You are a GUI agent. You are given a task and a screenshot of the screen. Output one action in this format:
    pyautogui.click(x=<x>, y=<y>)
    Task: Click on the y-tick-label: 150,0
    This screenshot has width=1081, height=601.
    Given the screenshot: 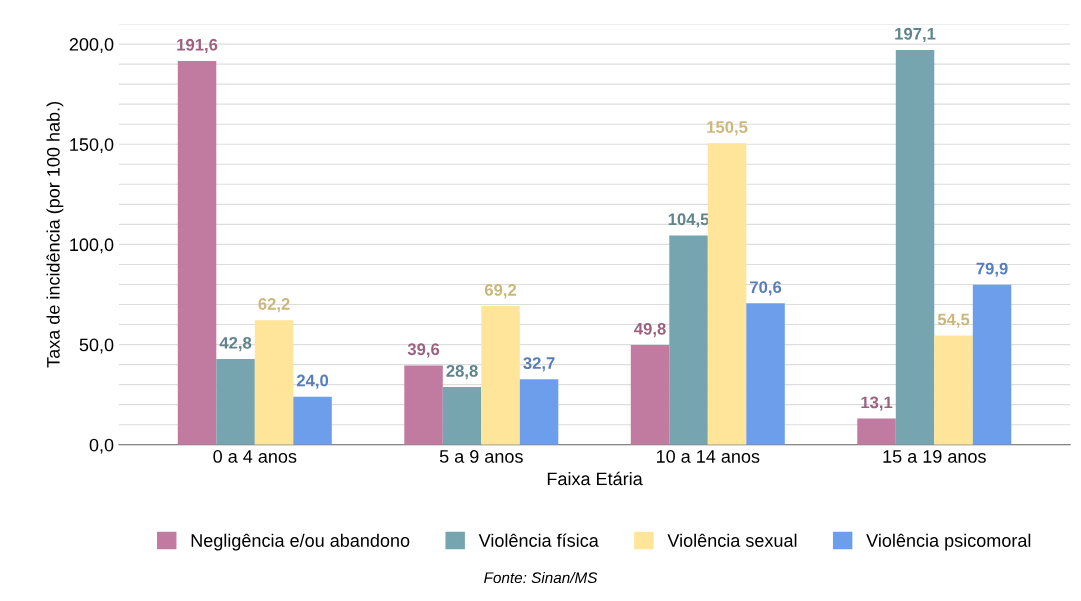 What is the action you would take?
    pyautogui.click(x=92, y=146)
    